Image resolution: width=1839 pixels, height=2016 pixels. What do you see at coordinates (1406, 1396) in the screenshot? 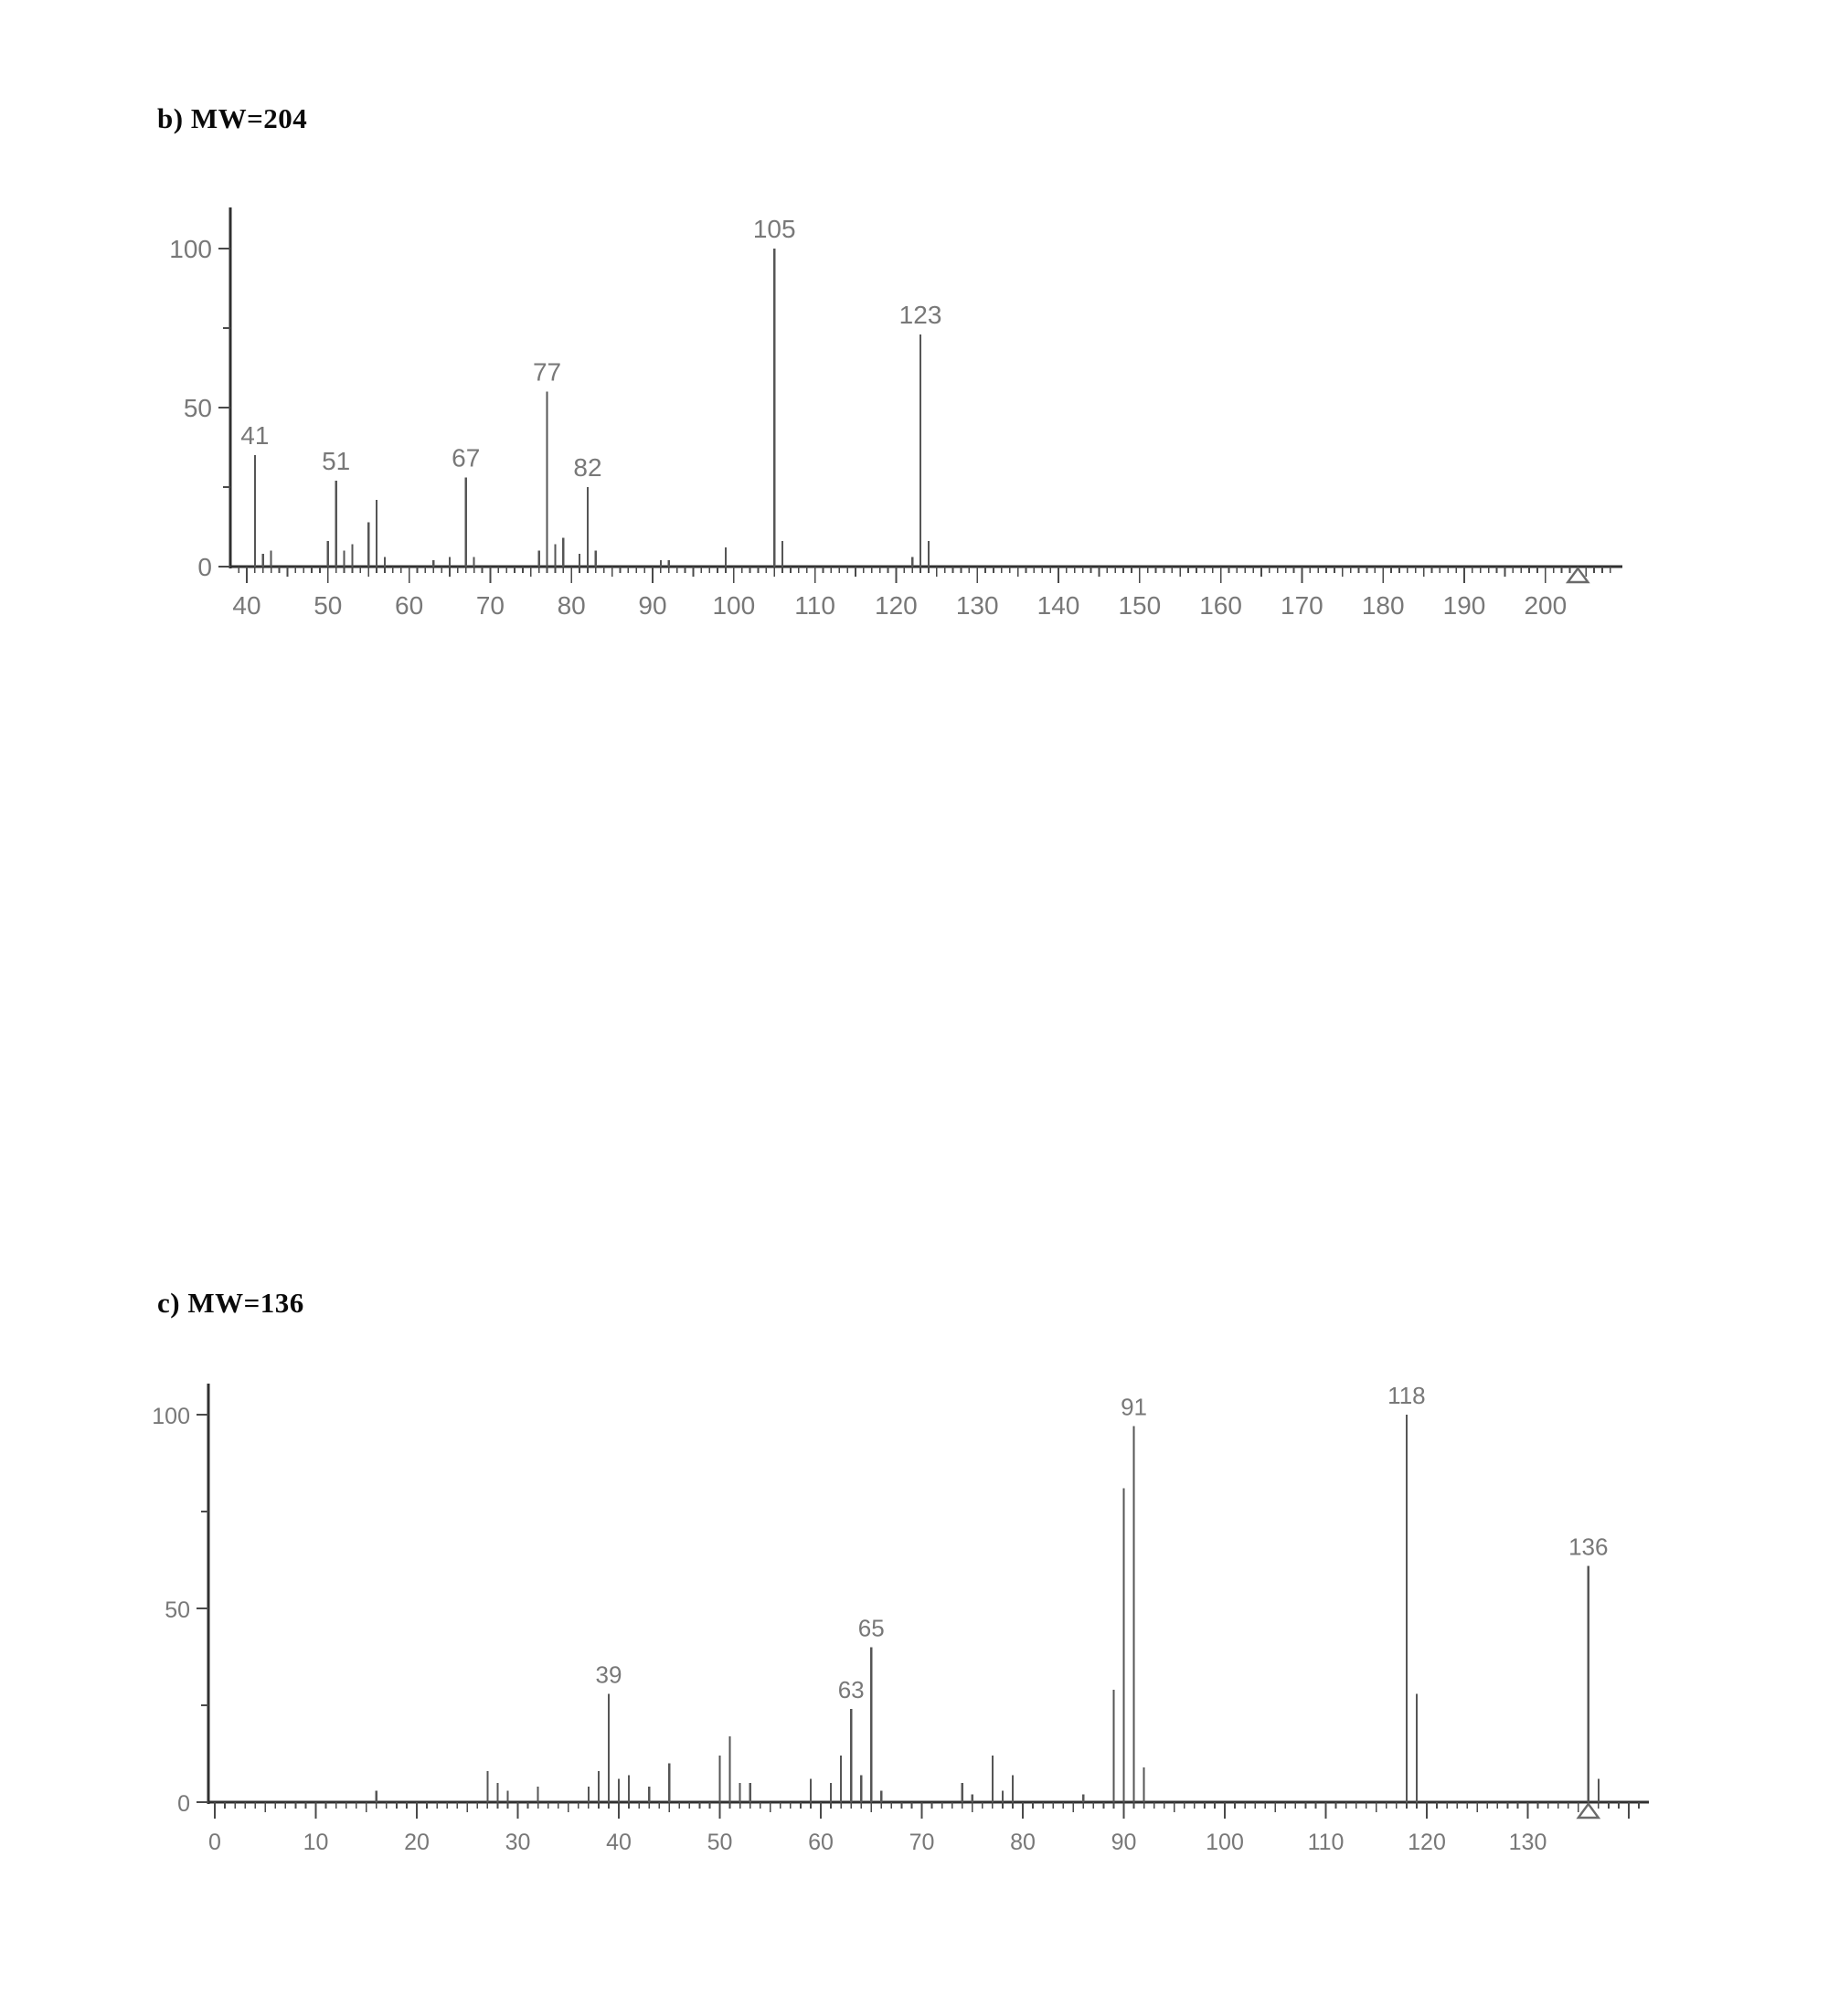
I see `peak-label-118: 118` at bounding box center [1406, 1396].